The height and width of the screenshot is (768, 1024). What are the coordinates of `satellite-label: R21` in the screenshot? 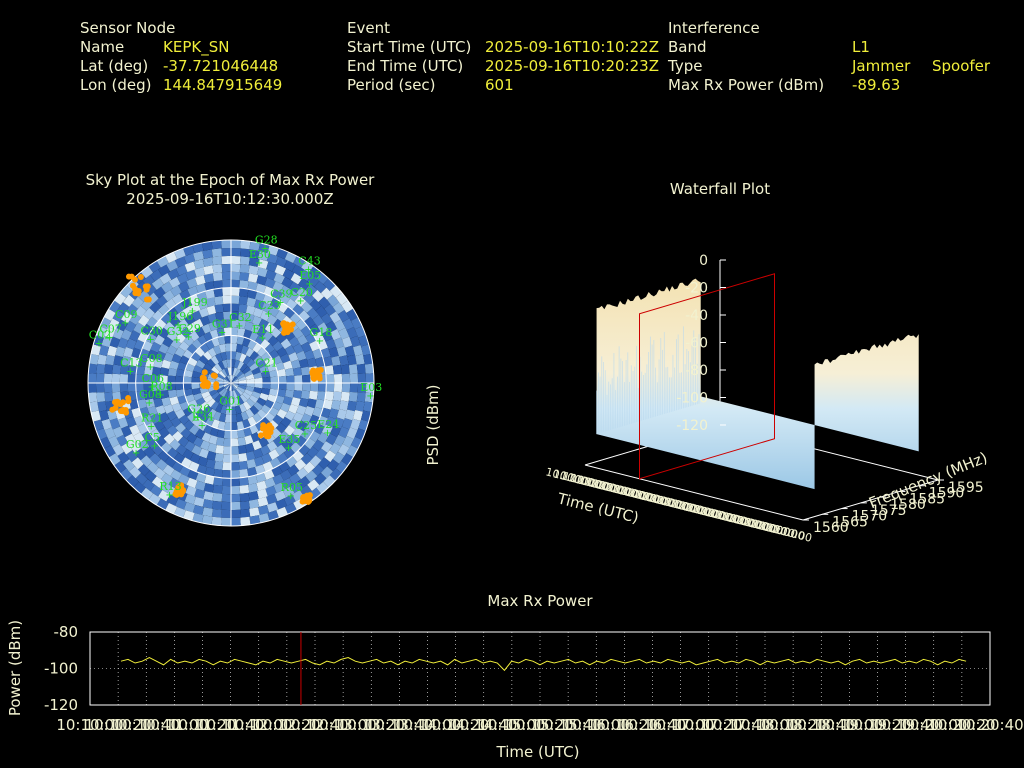 It's located at (152, 418).